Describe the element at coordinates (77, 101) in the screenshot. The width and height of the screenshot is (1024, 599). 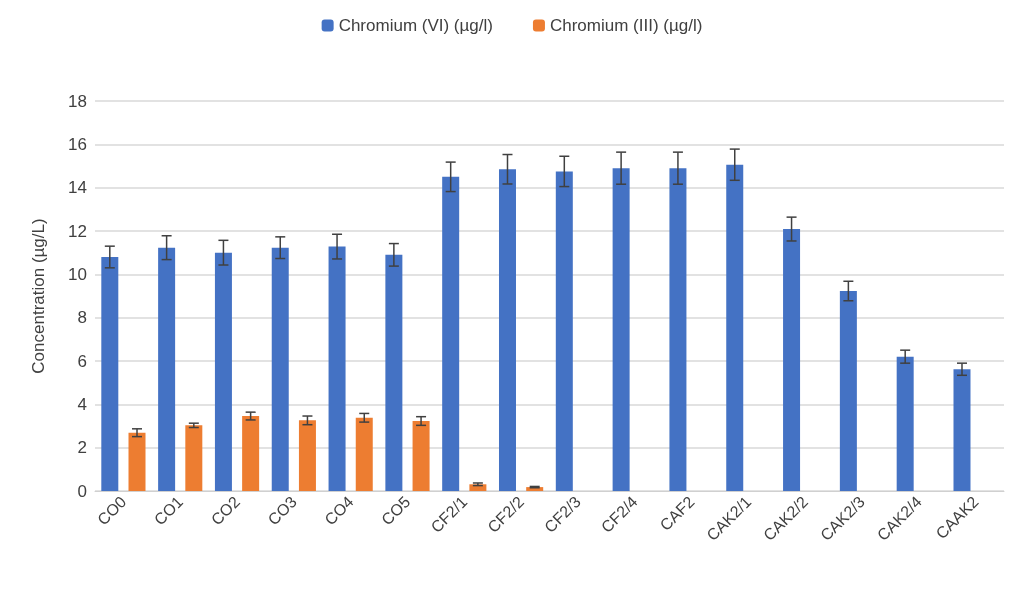
I see `y-tick-label: 18` at that location.